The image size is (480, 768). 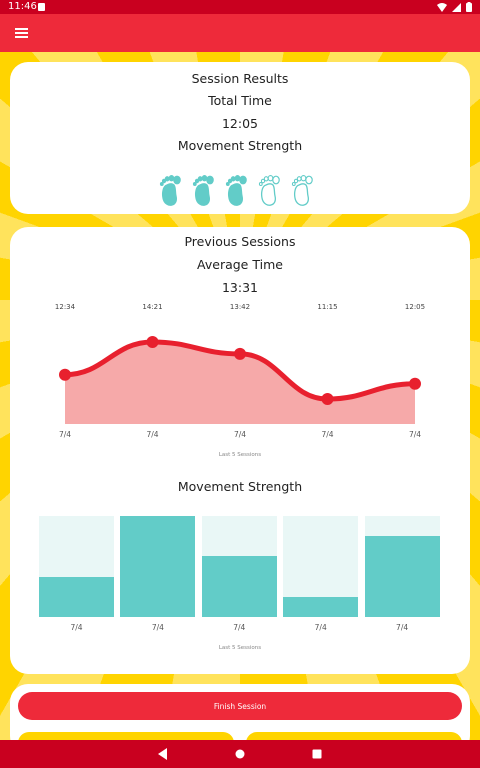 I want to click on movement-strength-chart-title: Movement Strength, so click(x=240, y=486).